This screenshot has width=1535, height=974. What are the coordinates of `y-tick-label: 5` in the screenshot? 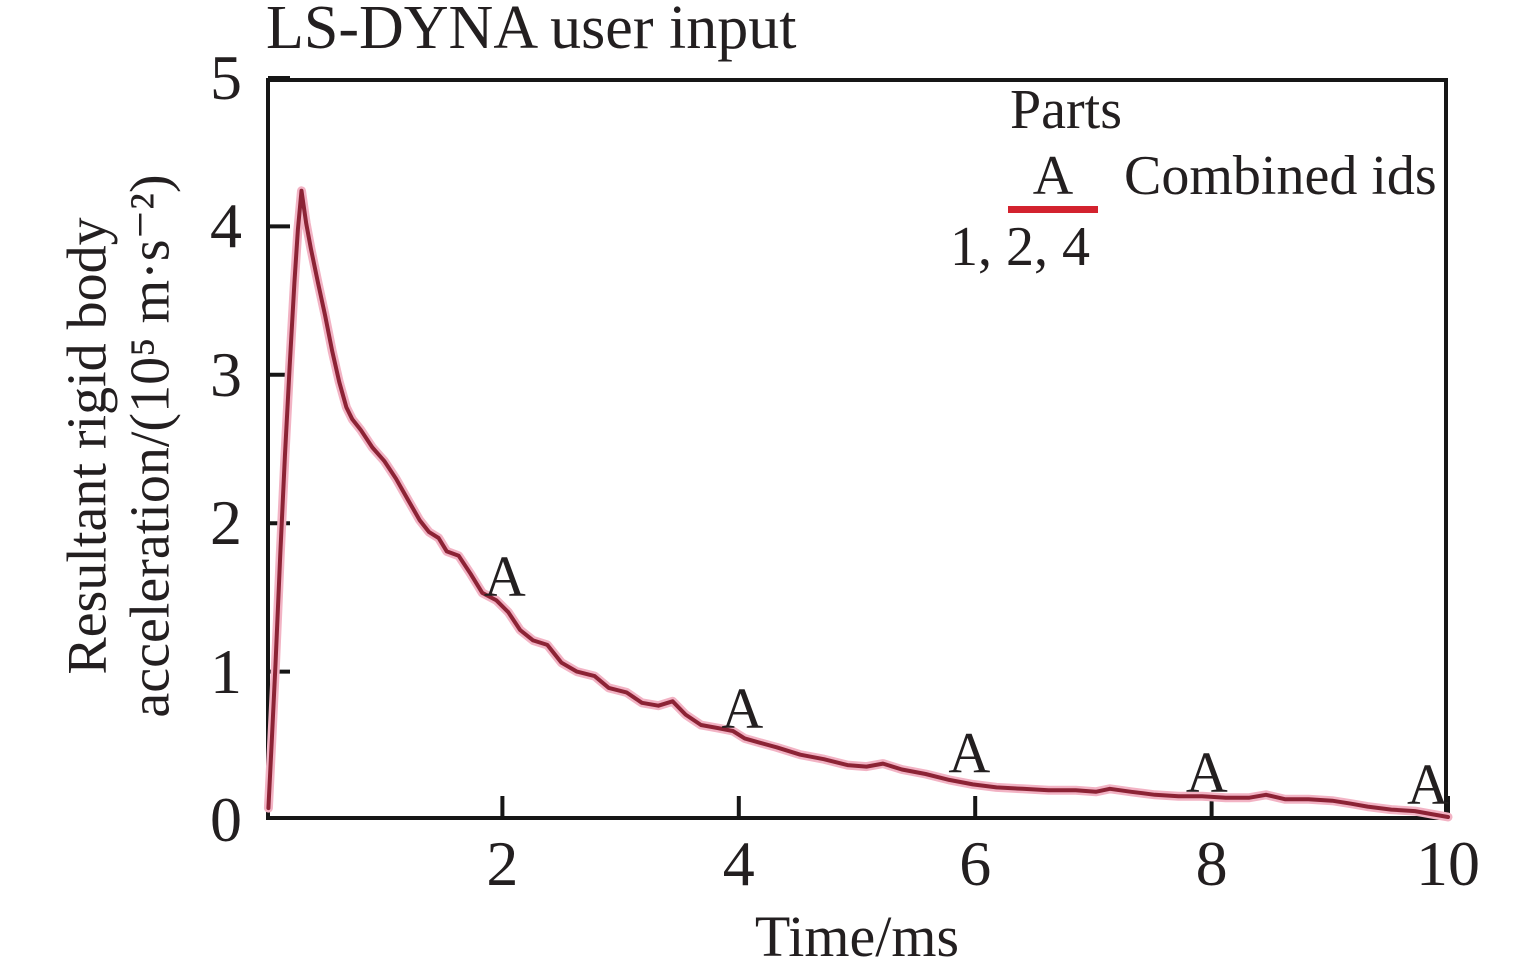 It's located at (226, 77).